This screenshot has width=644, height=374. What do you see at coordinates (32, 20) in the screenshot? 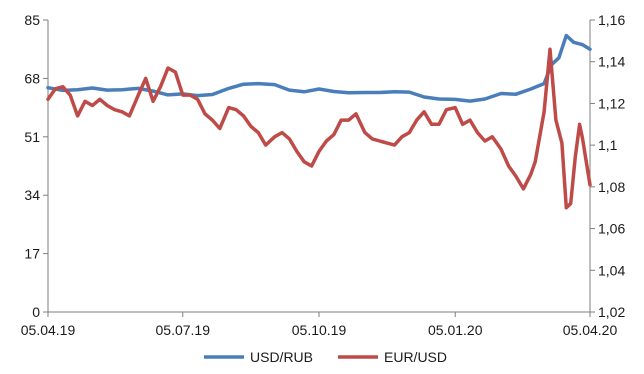
I see `left-tick-label: 85` at bounding box center [32, 20].